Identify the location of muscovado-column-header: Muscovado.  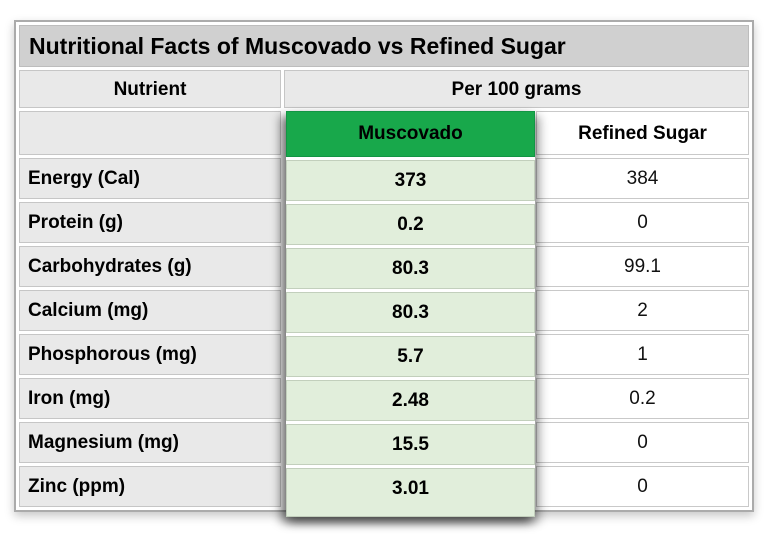
(410, 134).